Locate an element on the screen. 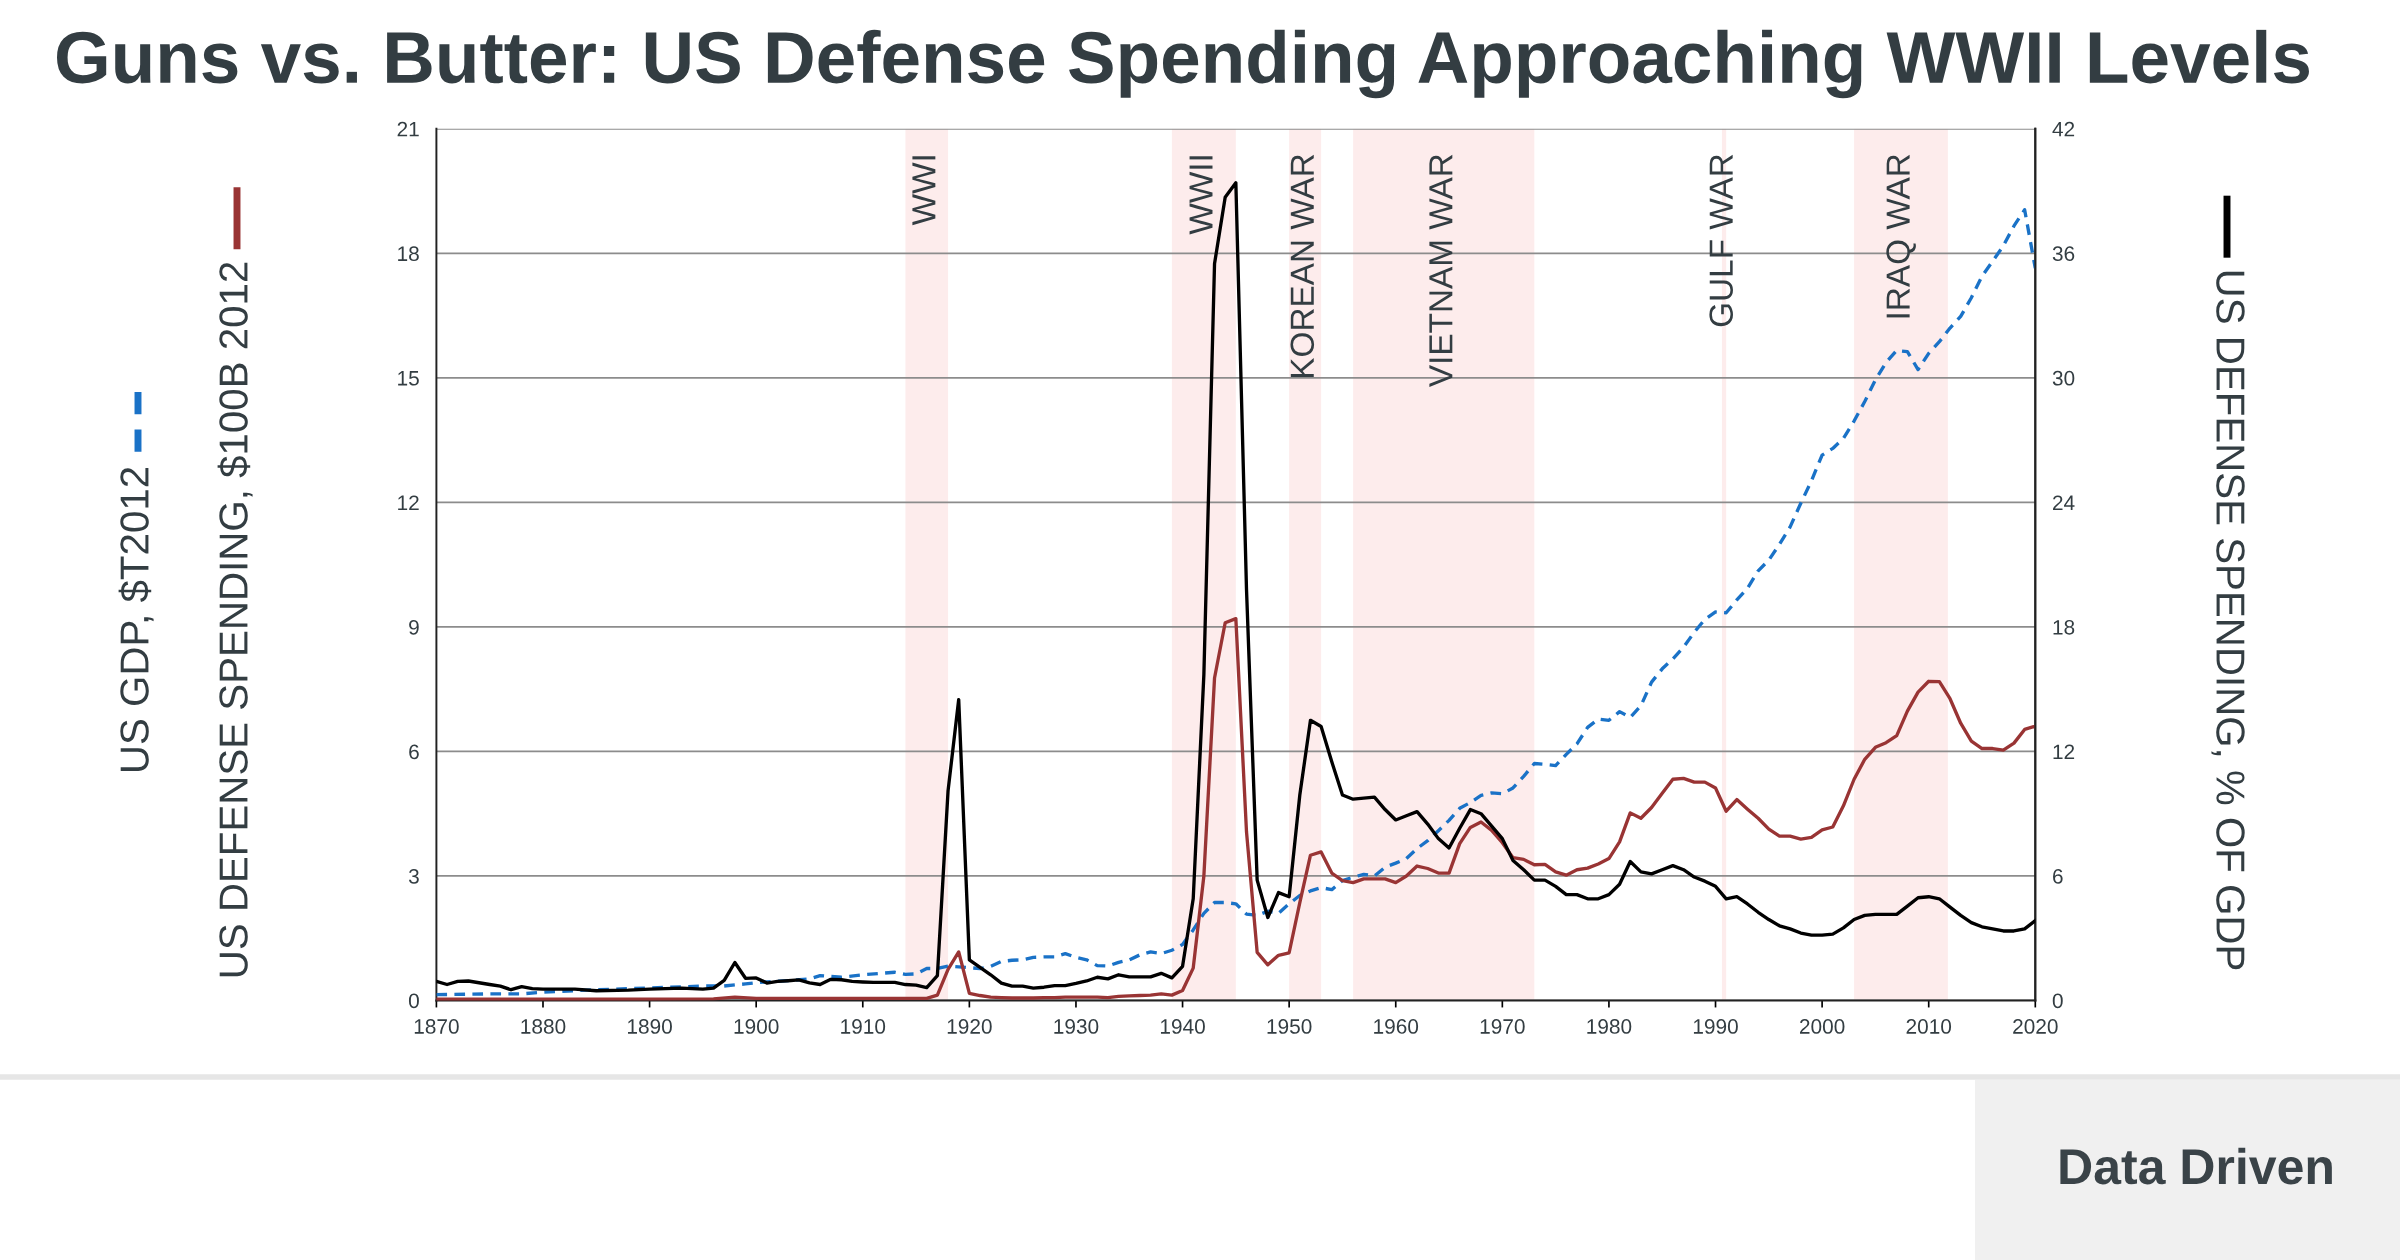 Image resolution: width=2400 pixels, height=1260 pixels. x-tick-label: 1890 is located at coordinates (650, 1026).